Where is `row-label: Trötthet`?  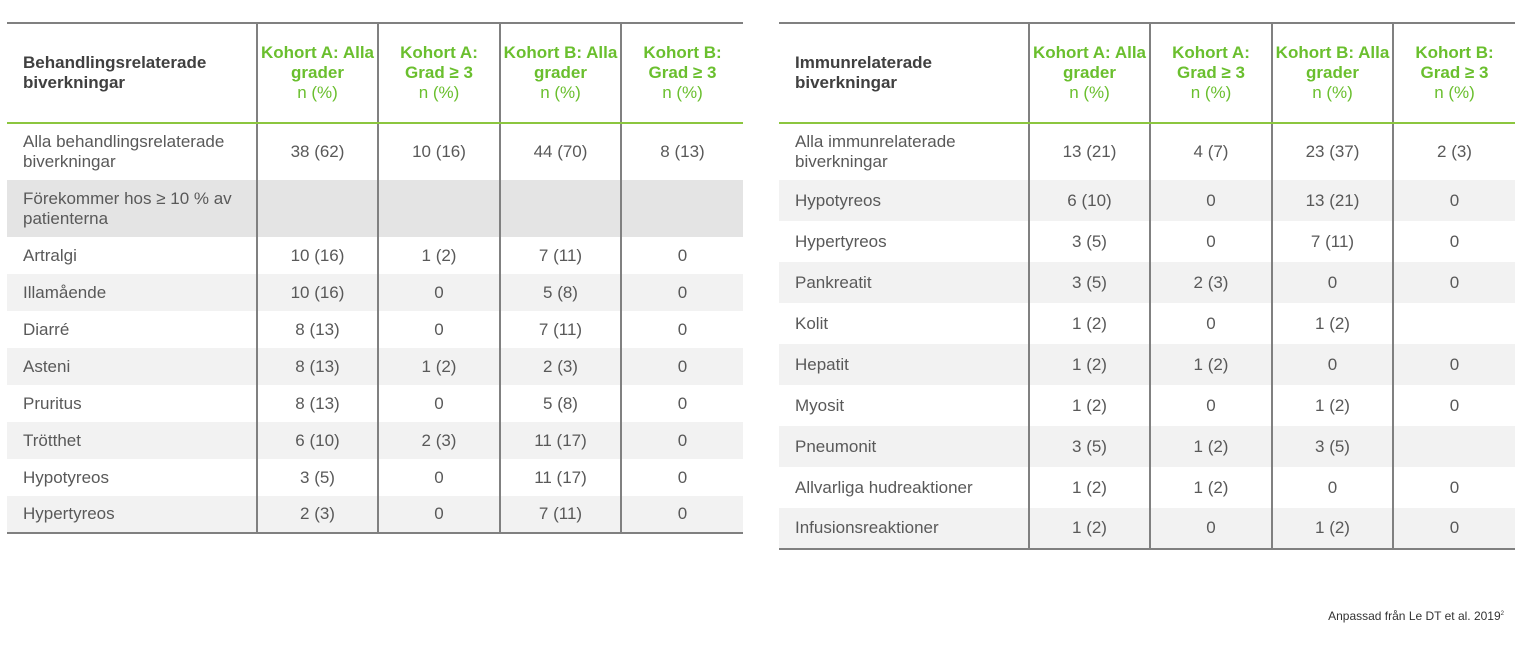 row-label: Trötthet is located at coordinates (132, 440).